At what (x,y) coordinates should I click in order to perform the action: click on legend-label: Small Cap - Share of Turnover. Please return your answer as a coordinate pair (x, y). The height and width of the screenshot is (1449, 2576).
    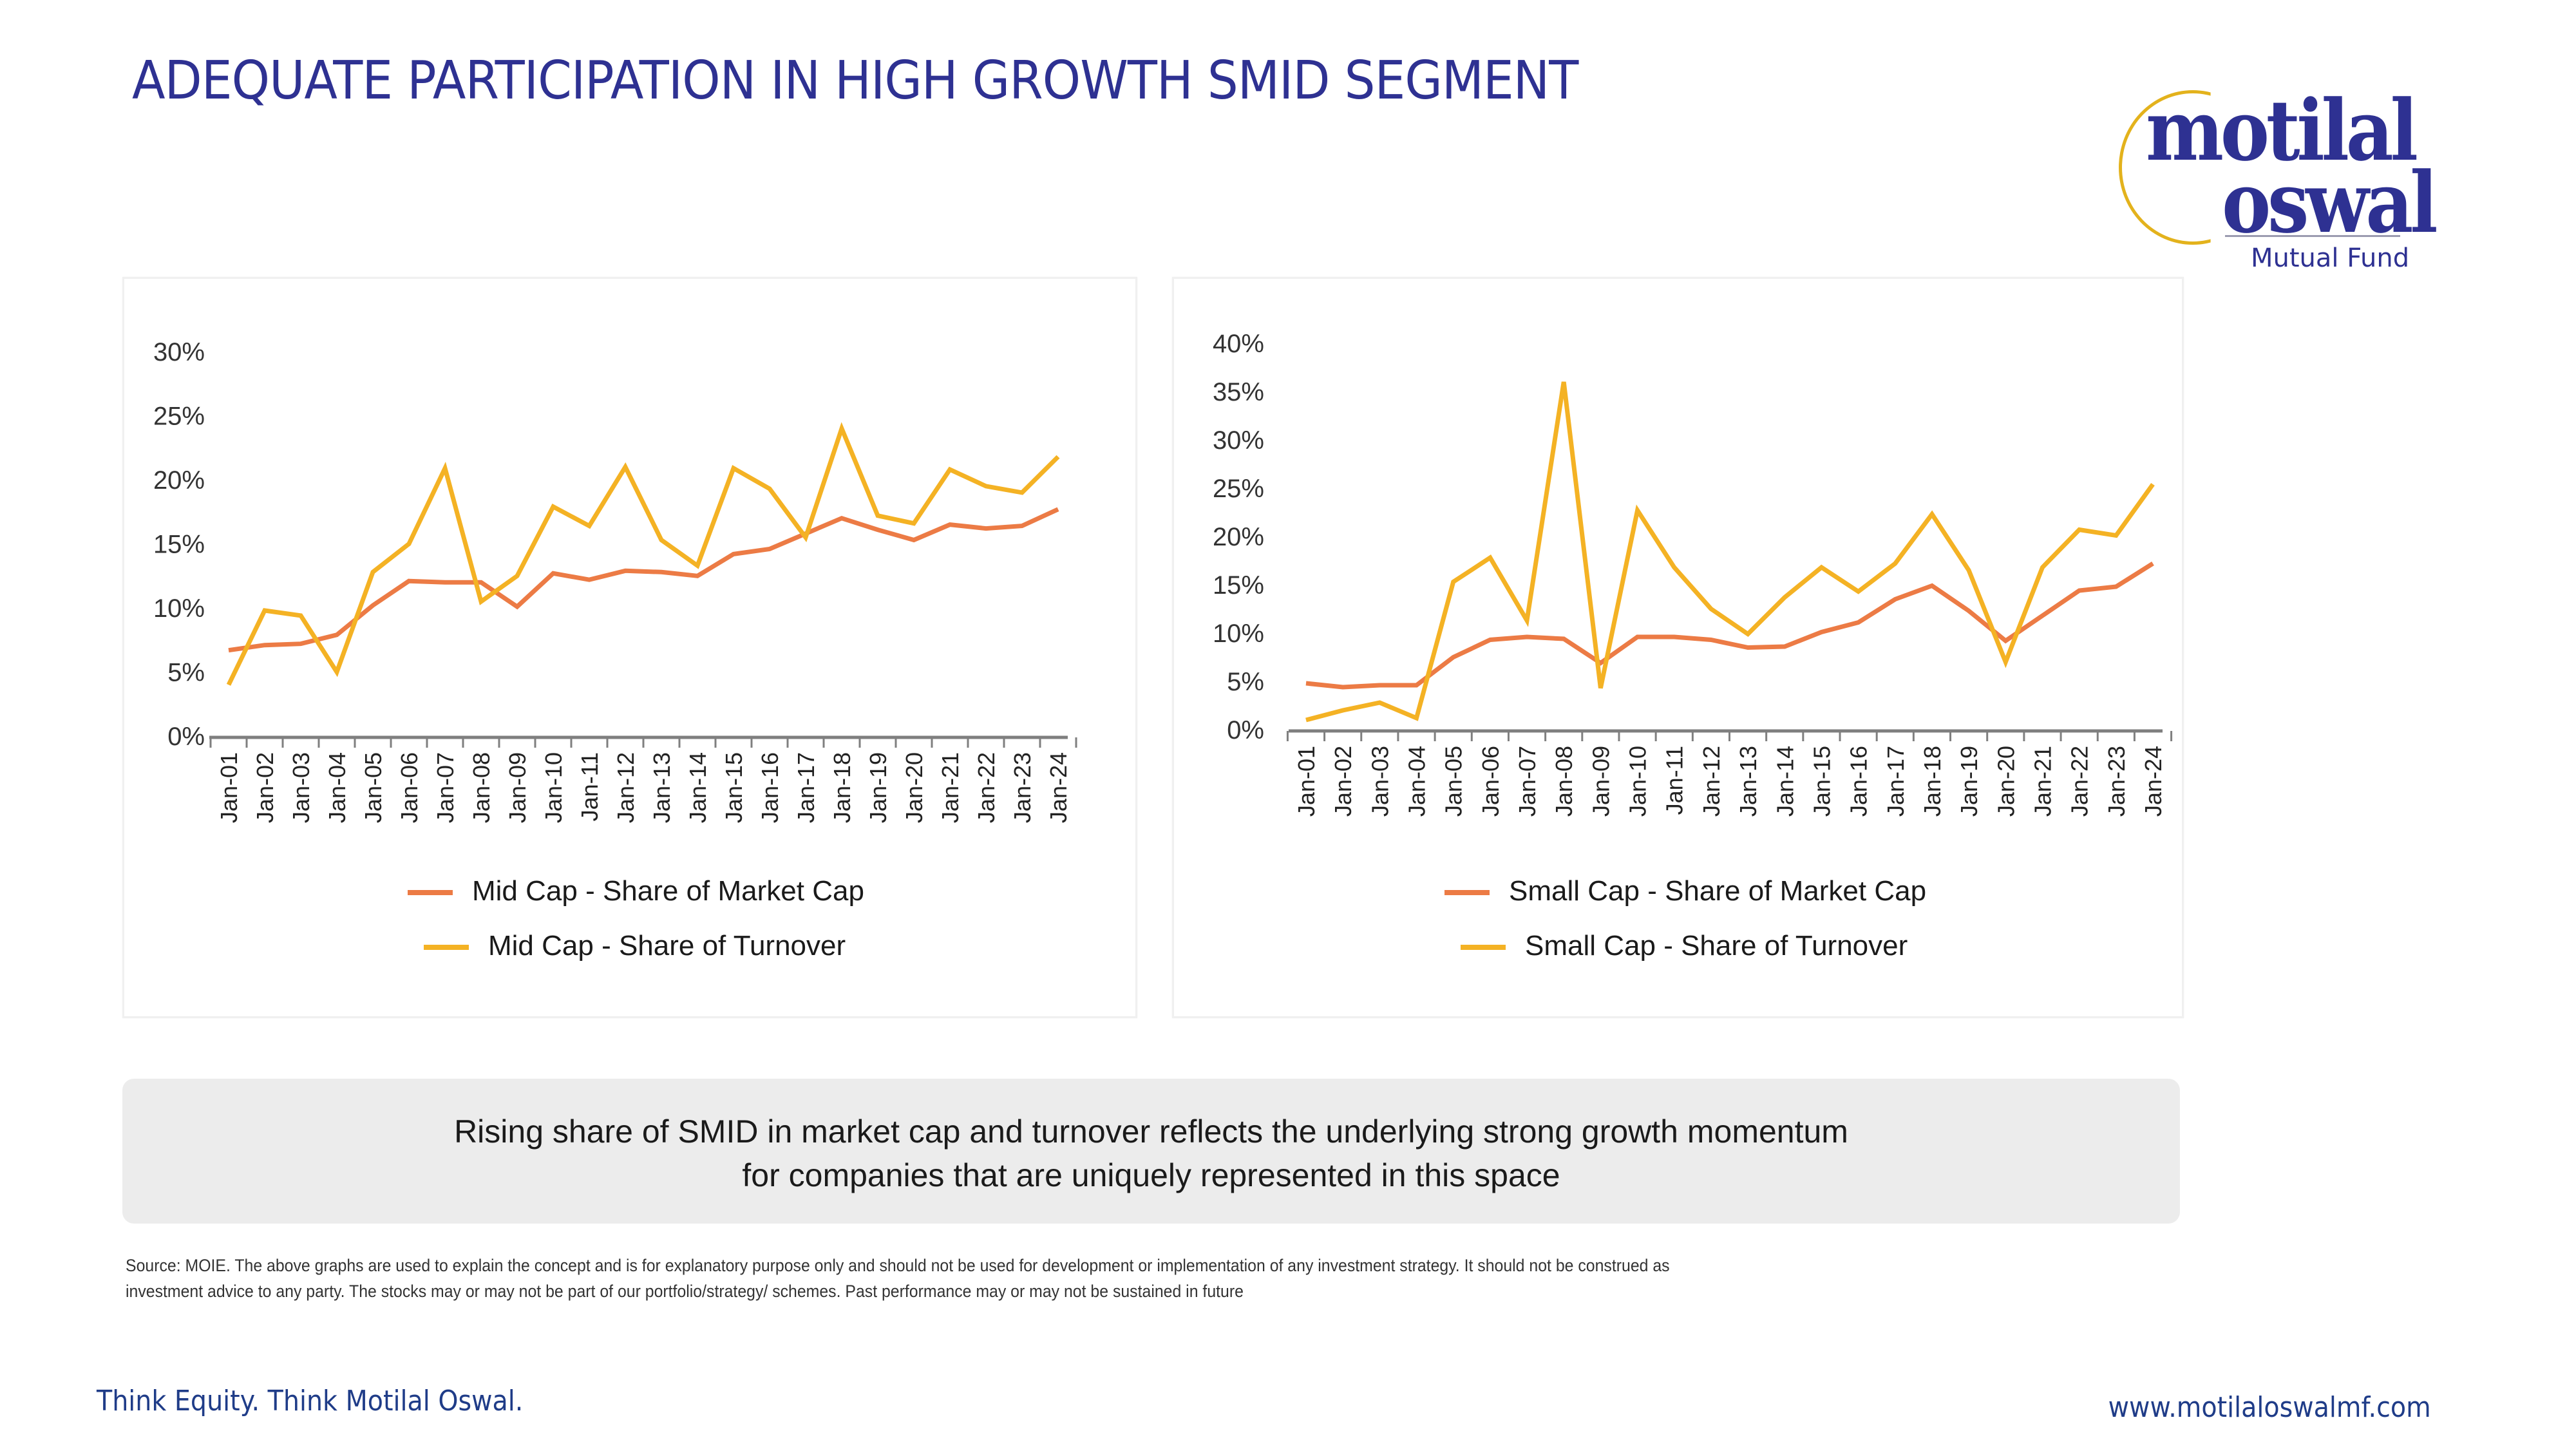
    Looking at the image, I should click on (1717, 945).